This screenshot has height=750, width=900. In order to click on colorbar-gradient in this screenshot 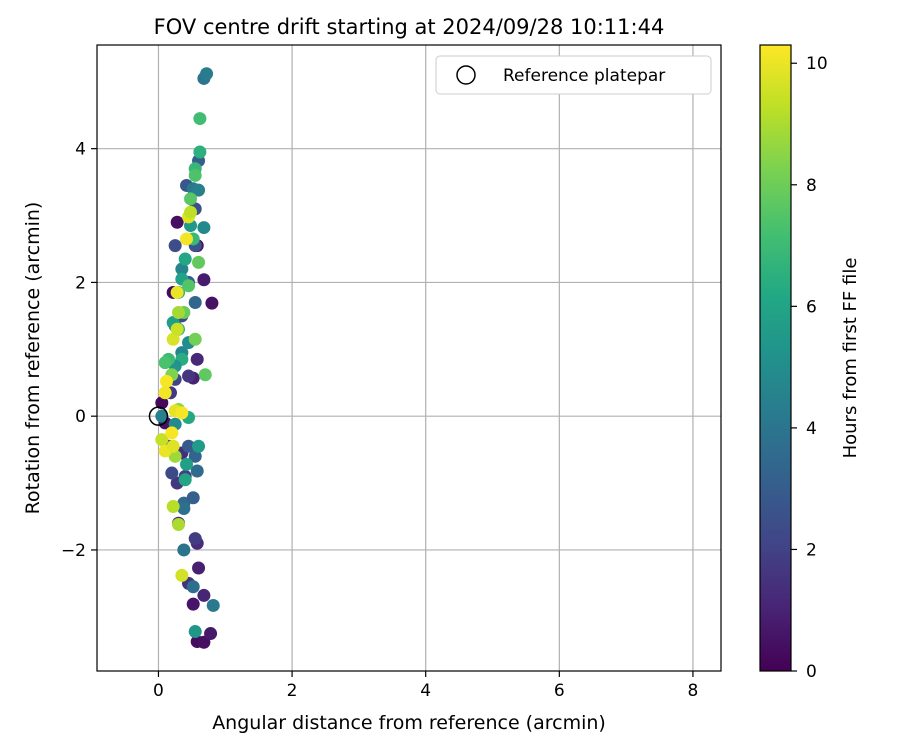, I will do `click(775, 358)`.